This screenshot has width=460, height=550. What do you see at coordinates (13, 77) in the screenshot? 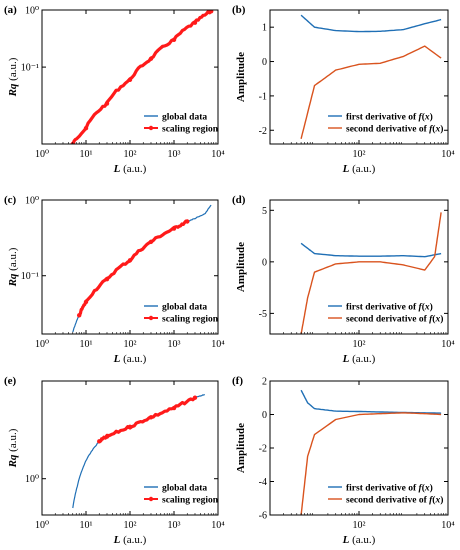
I see `y-axis-label: Rq (a.u.)` at bounding box center [13, 77].